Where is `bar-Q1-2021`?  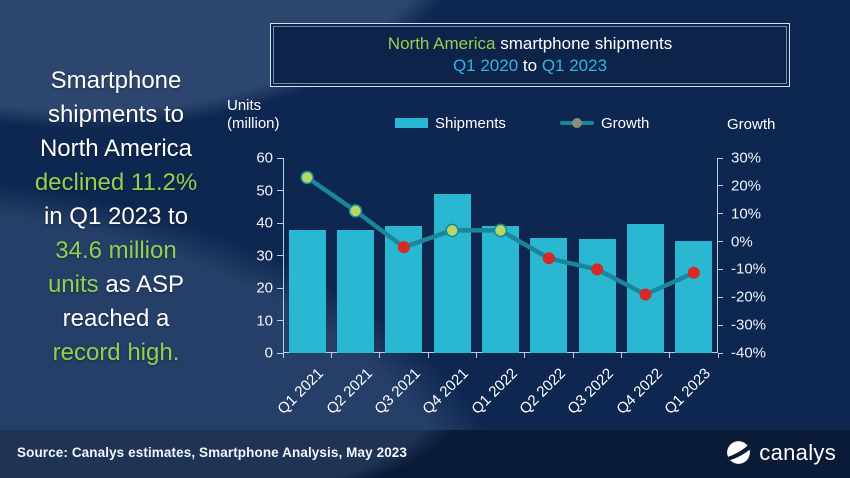
bar-Q1-2021 is located at coordinates (307, 291).